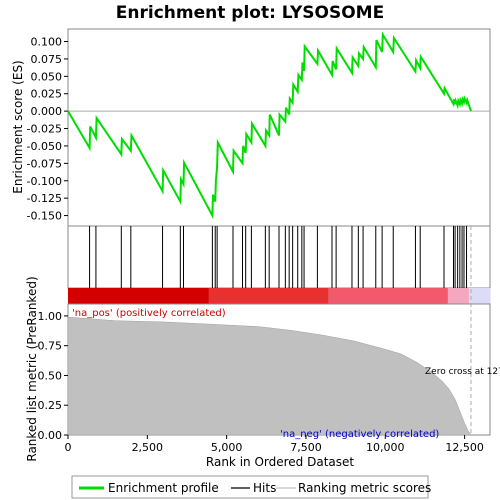 This screenshot has width=500, height=500. Describe the element at coordinates (278, 257) in the screenshot. I see `hits-group` at that location.